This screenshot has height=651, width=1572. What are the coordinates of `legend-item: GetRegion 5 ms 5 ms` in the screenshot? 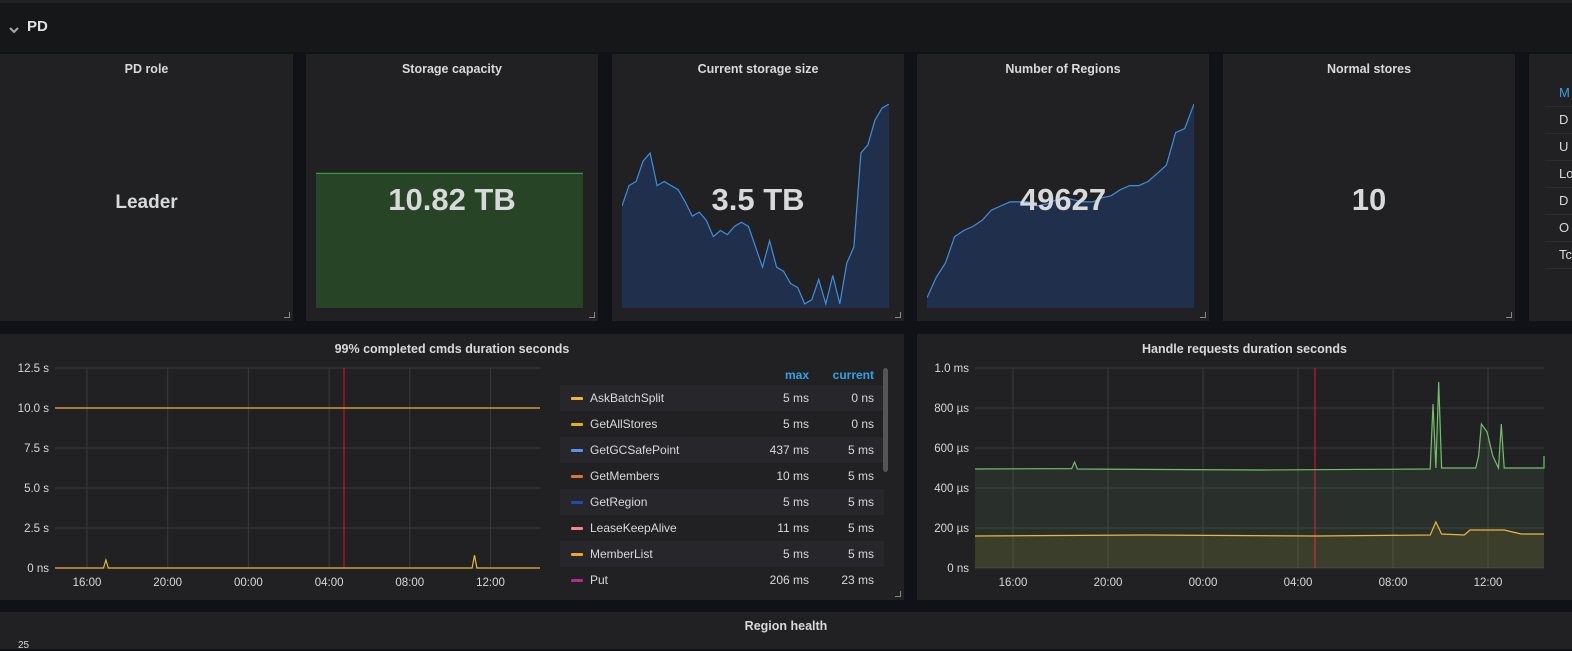 It's located at (722, 502).